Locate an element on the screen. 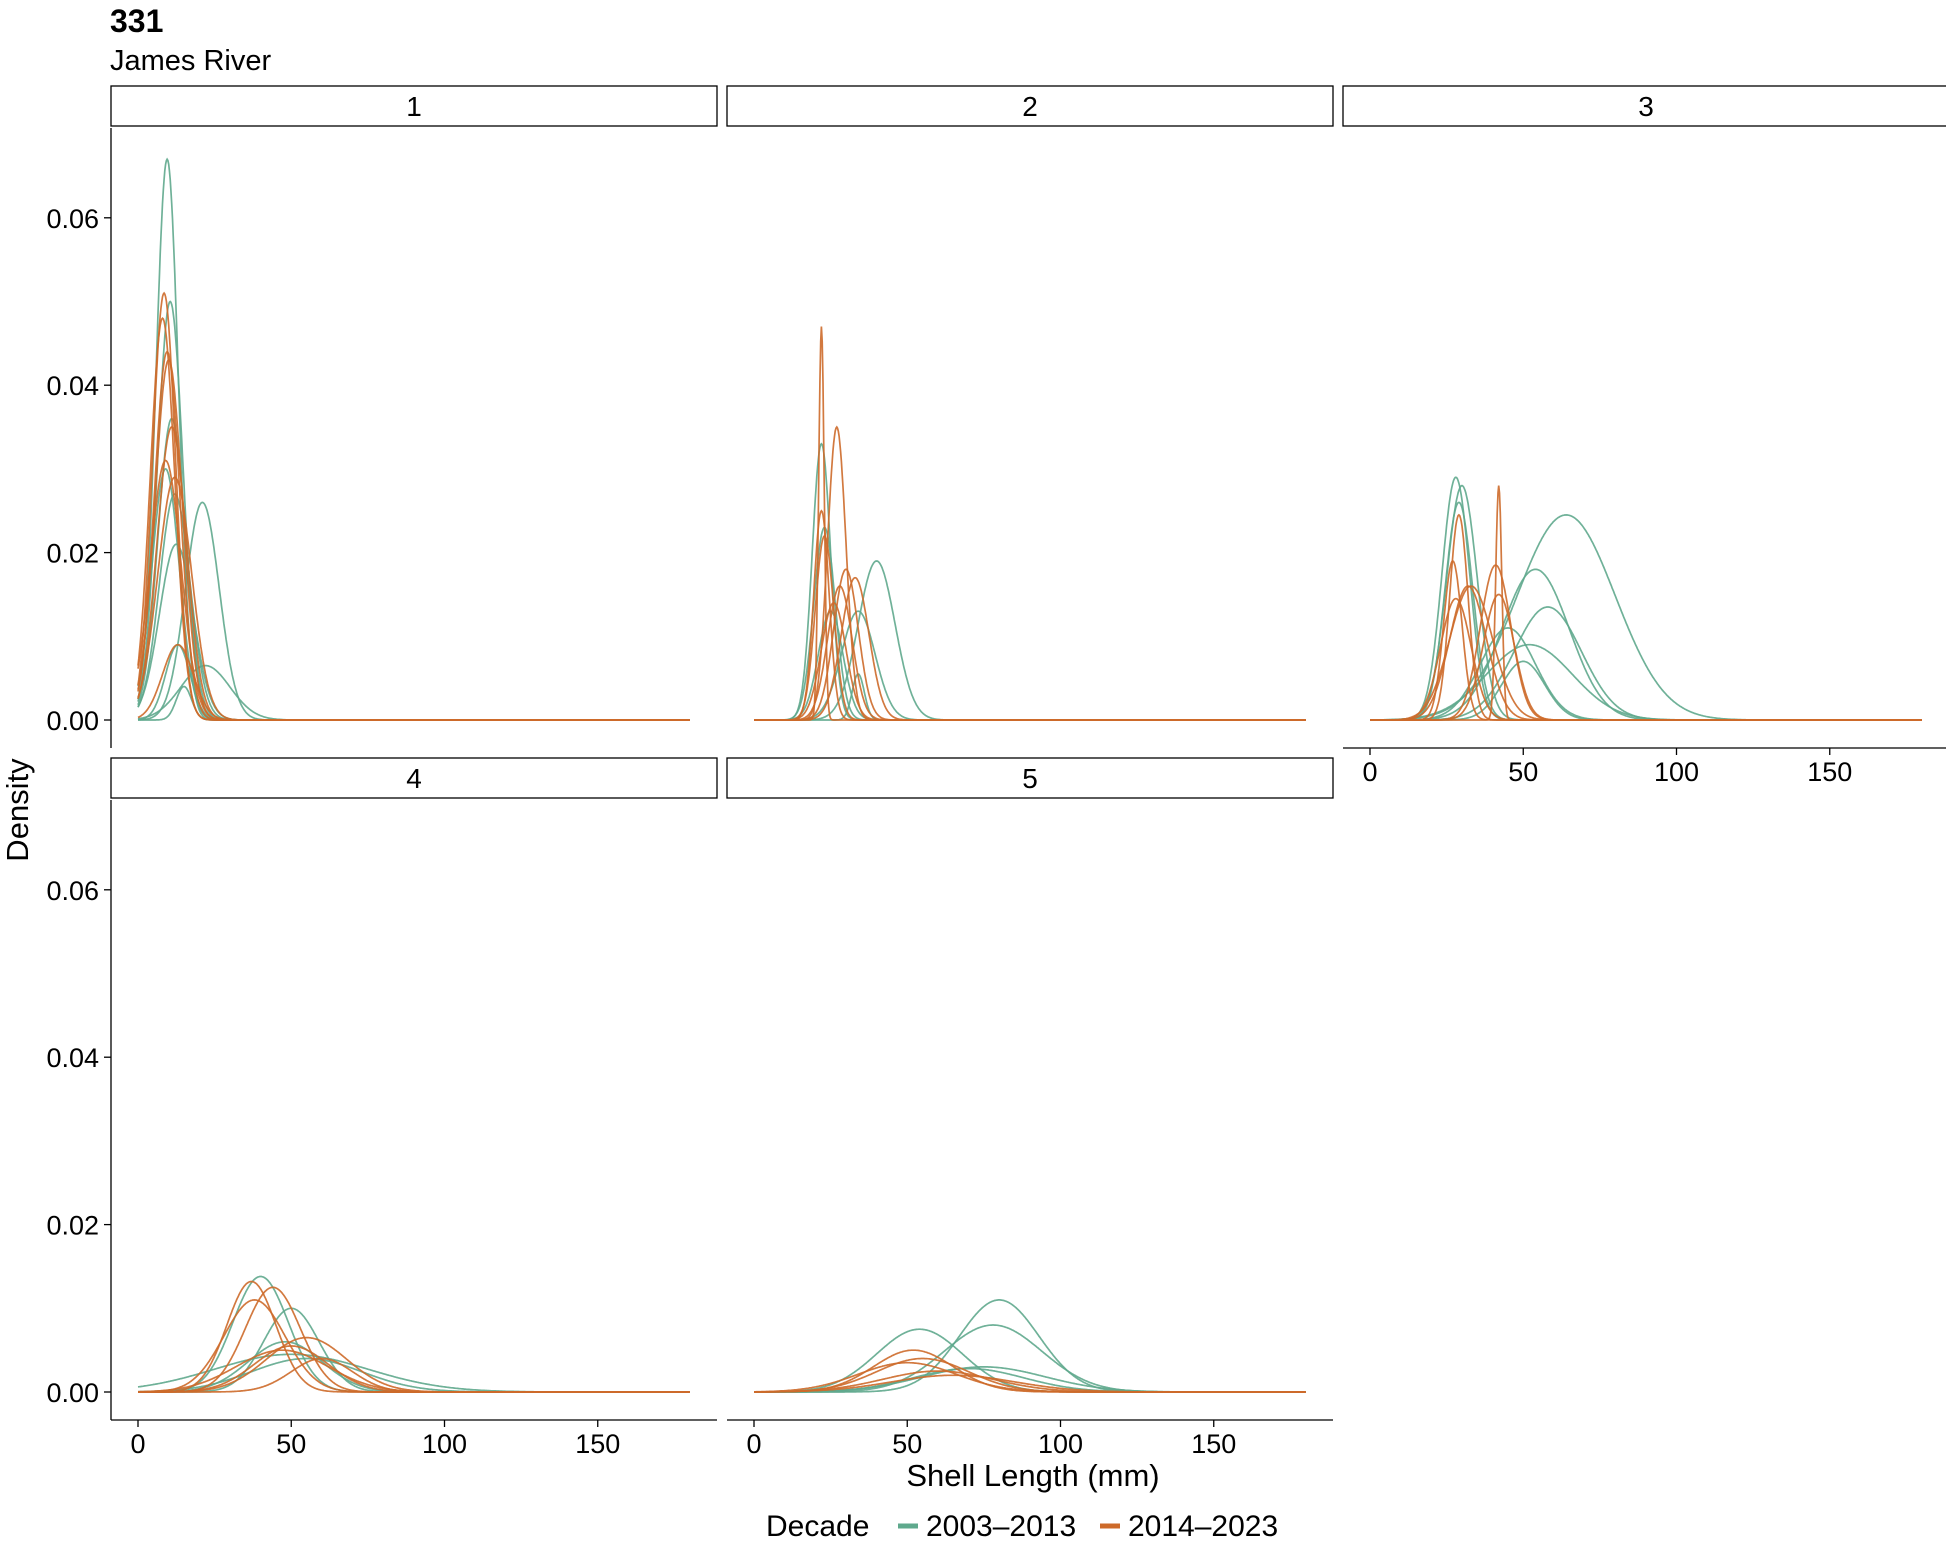 This screenshot has height=1556, width=1946. chart-title: 331 is located at coordinates (136, 21).